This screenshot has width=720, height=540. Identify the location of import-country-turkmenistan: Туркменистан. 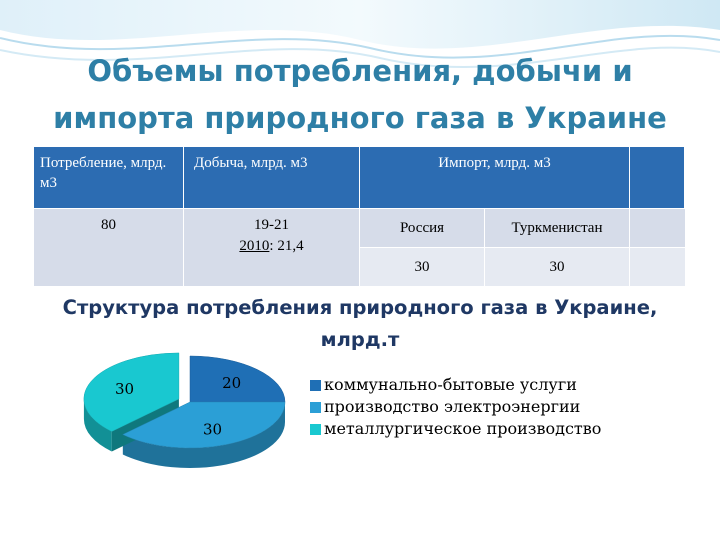
(557, 228).